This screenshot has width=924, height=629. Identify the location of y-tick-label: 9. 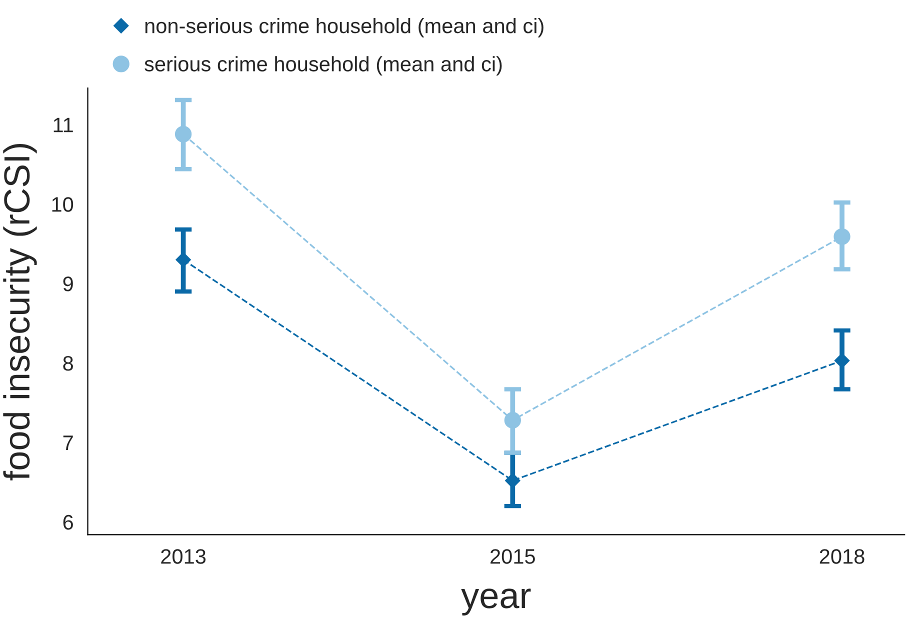
(68, 284).